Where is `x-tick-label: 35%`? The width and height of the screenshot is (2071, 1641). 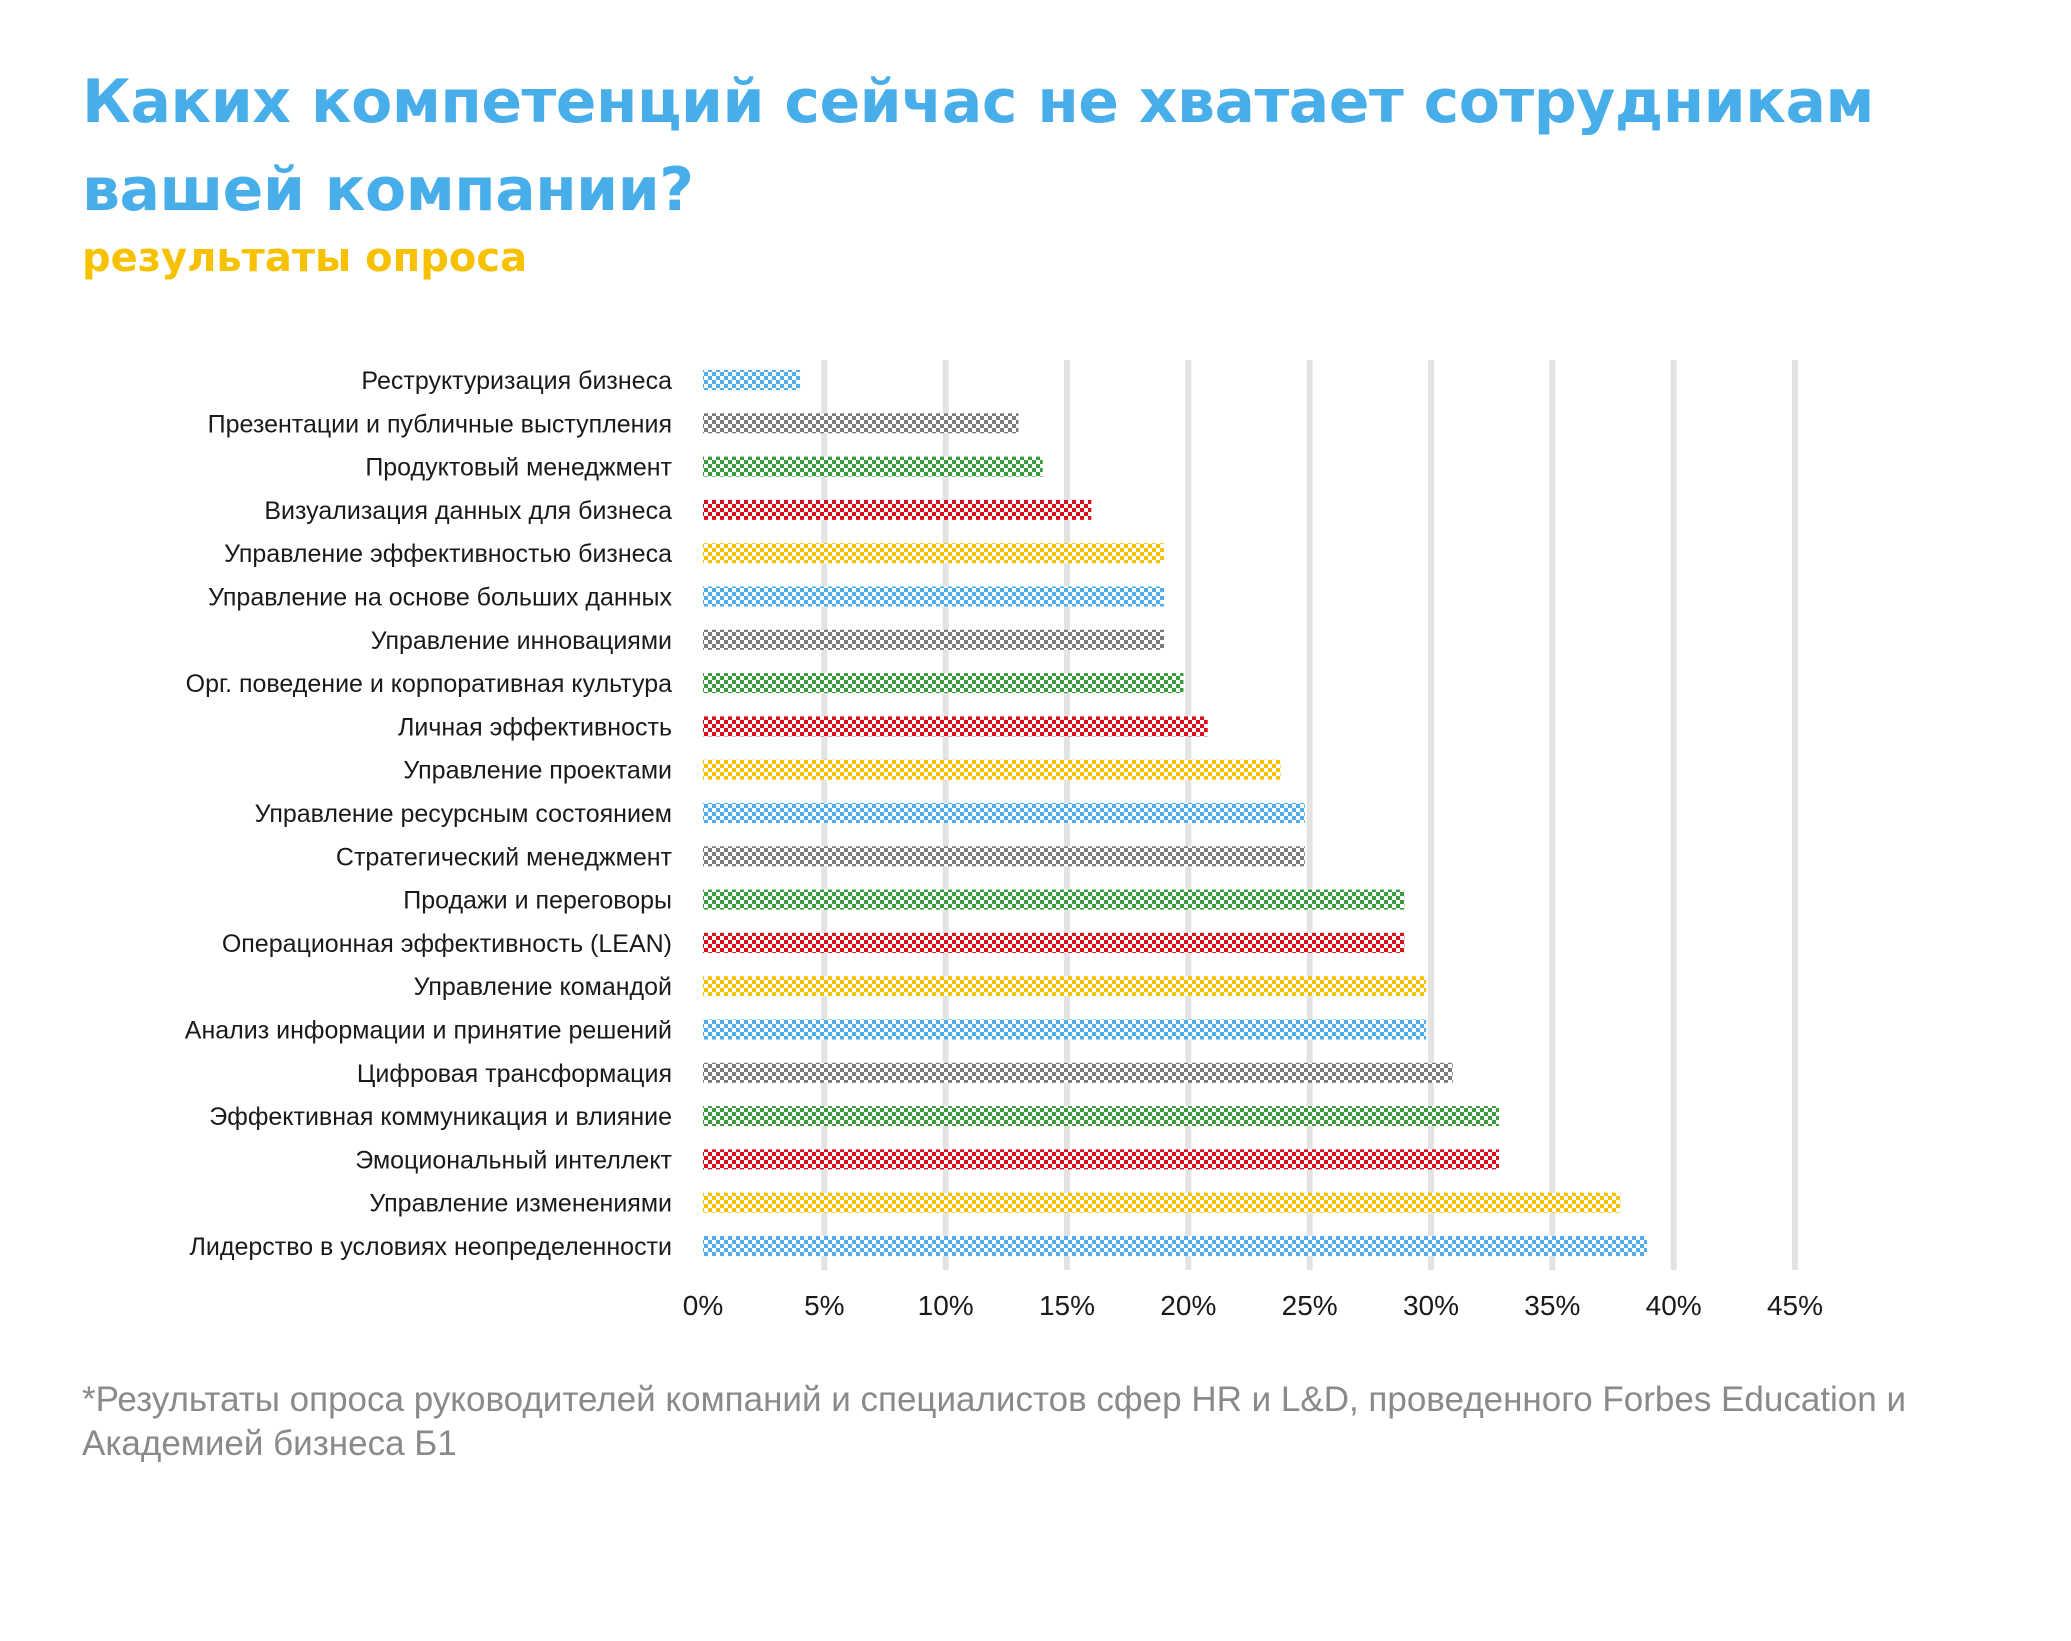 x-tick-label: 35% is located at coordinates (1552, 1305).